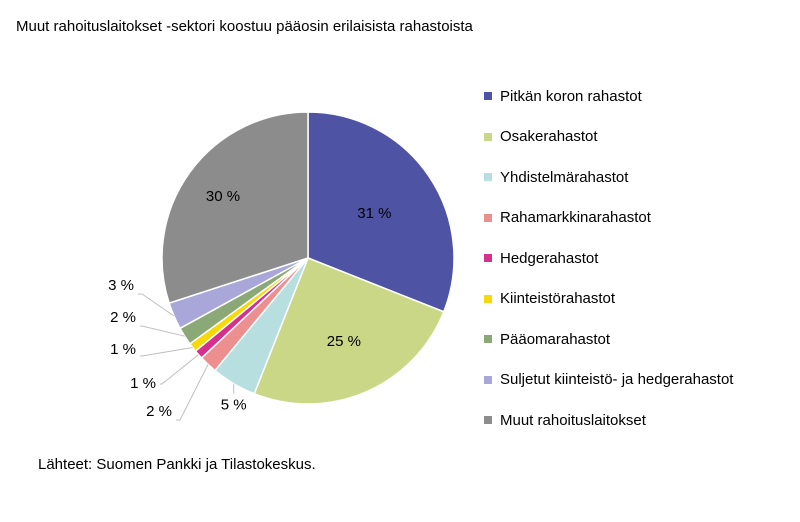 This screenshot has width=800, height=522. Describe the element at coordinates (564, 177) in the screenshot. I see `legend-label: Yhdistelmärahastot` at that location.